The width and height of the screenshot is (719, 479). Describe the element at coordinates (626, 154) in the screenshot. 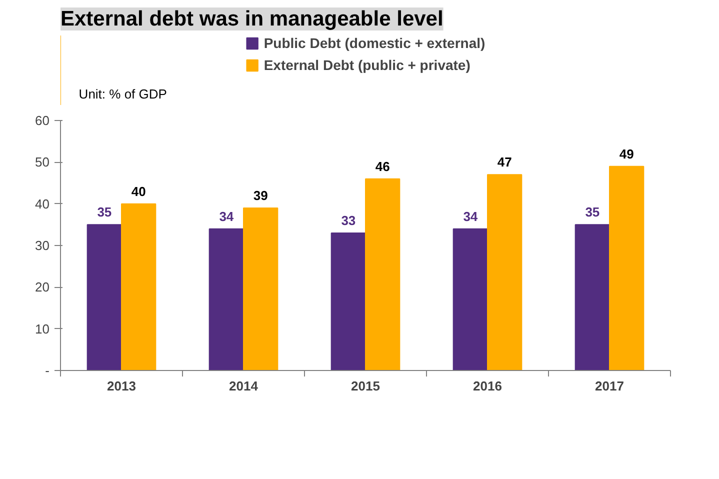

I see `data-label: 49` at that location.